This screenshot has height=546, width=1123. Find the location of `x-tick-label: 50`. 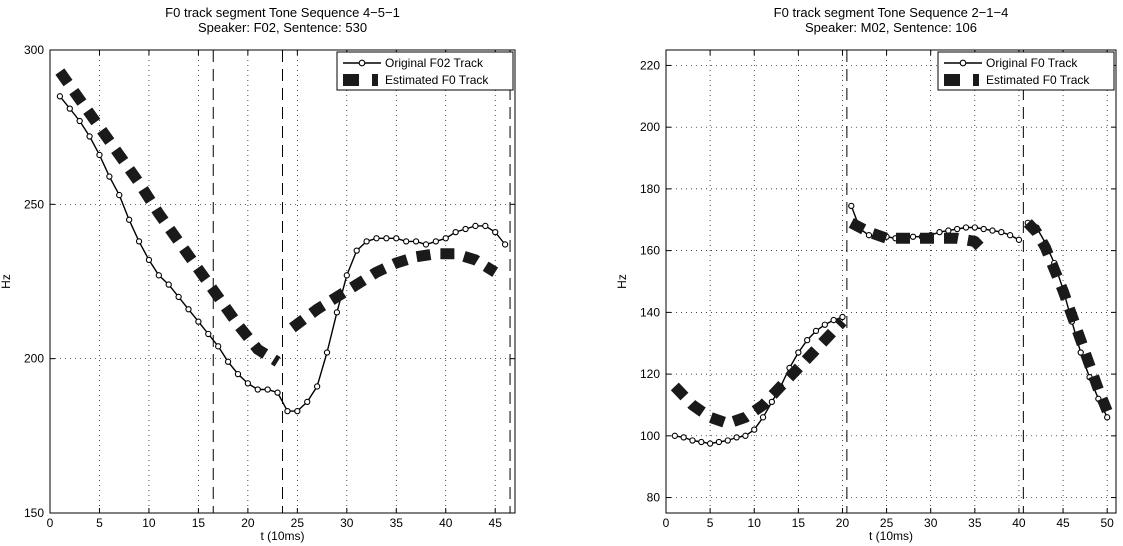

x-tick-label: 50 is located at coordinates (1107, 523).